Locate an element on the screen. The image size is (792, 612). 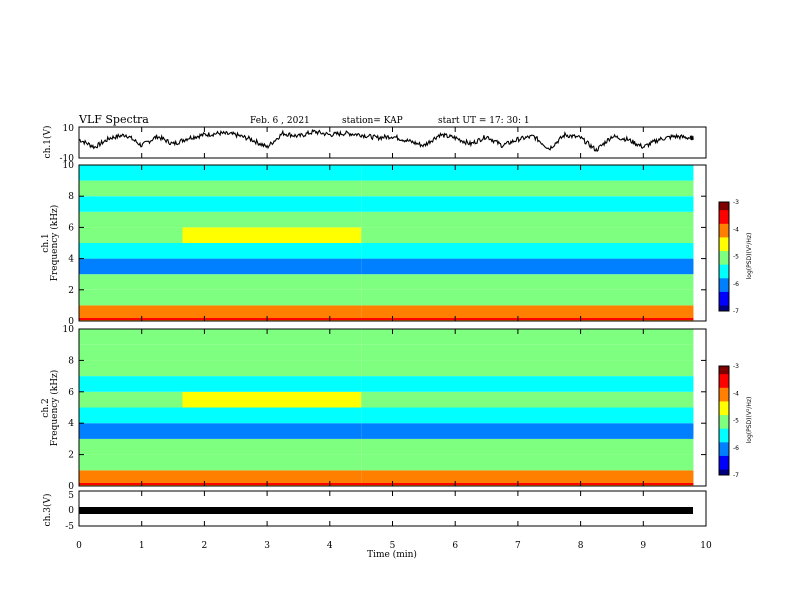
xtick-label: 4 is located at coordinates (330, 546).